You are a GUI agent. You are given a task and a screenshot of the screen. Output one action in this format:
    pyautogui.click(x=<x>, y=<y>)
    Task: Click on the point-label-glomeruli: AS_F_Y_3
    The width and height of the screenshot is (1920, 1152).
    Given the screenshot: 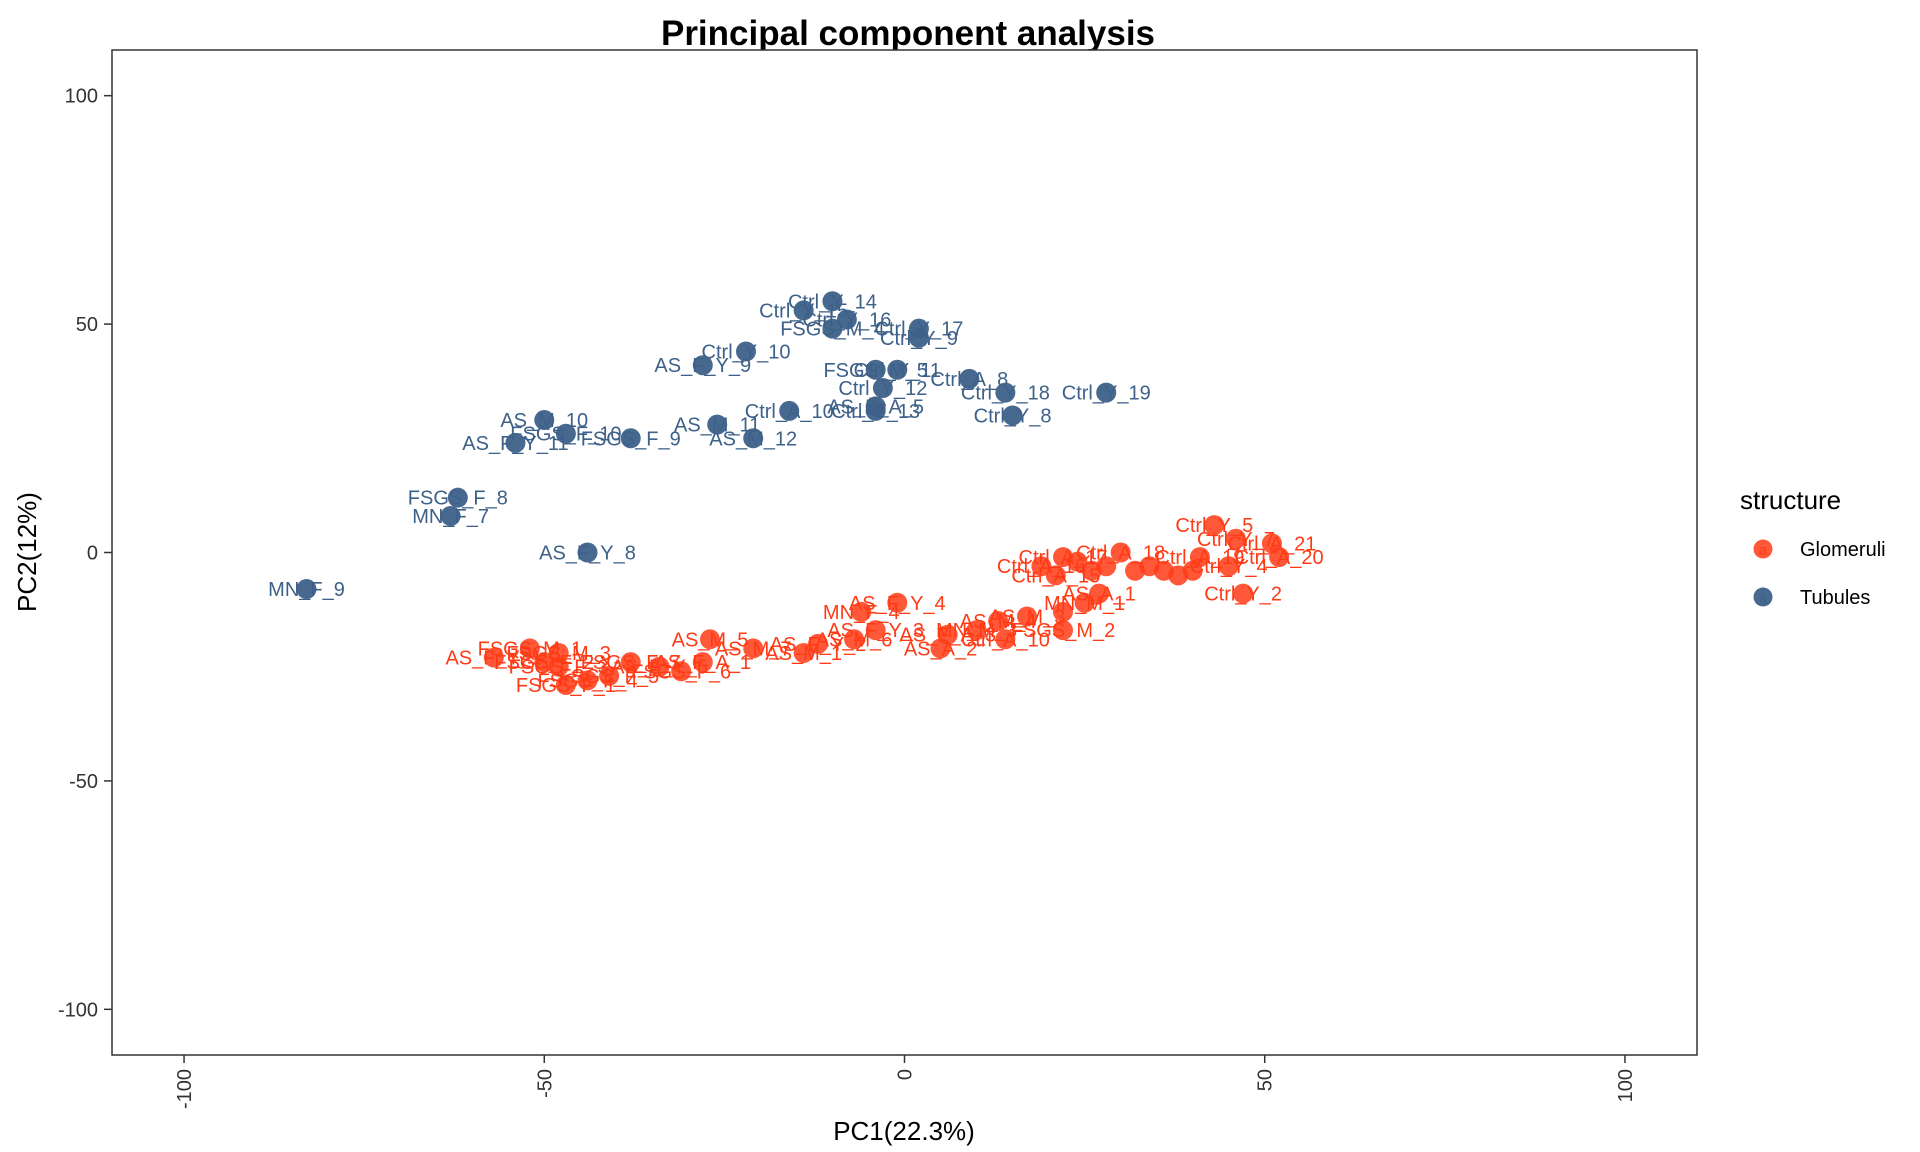 What is the action you would take?
    pyautogui.click(x=875, y=631)
    